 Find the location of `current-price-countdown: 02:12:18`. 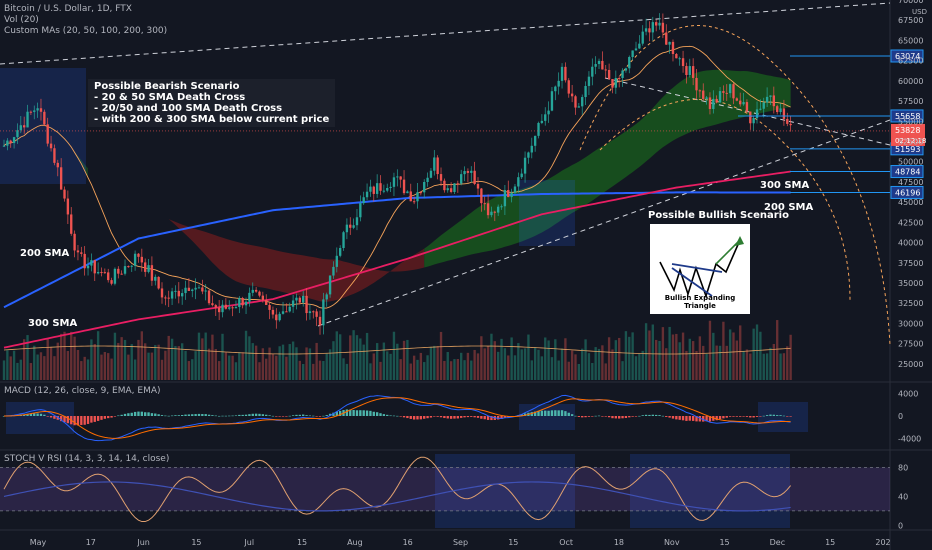

current-price-countdown: 02:12:18 is located at coordinates (910, 141).